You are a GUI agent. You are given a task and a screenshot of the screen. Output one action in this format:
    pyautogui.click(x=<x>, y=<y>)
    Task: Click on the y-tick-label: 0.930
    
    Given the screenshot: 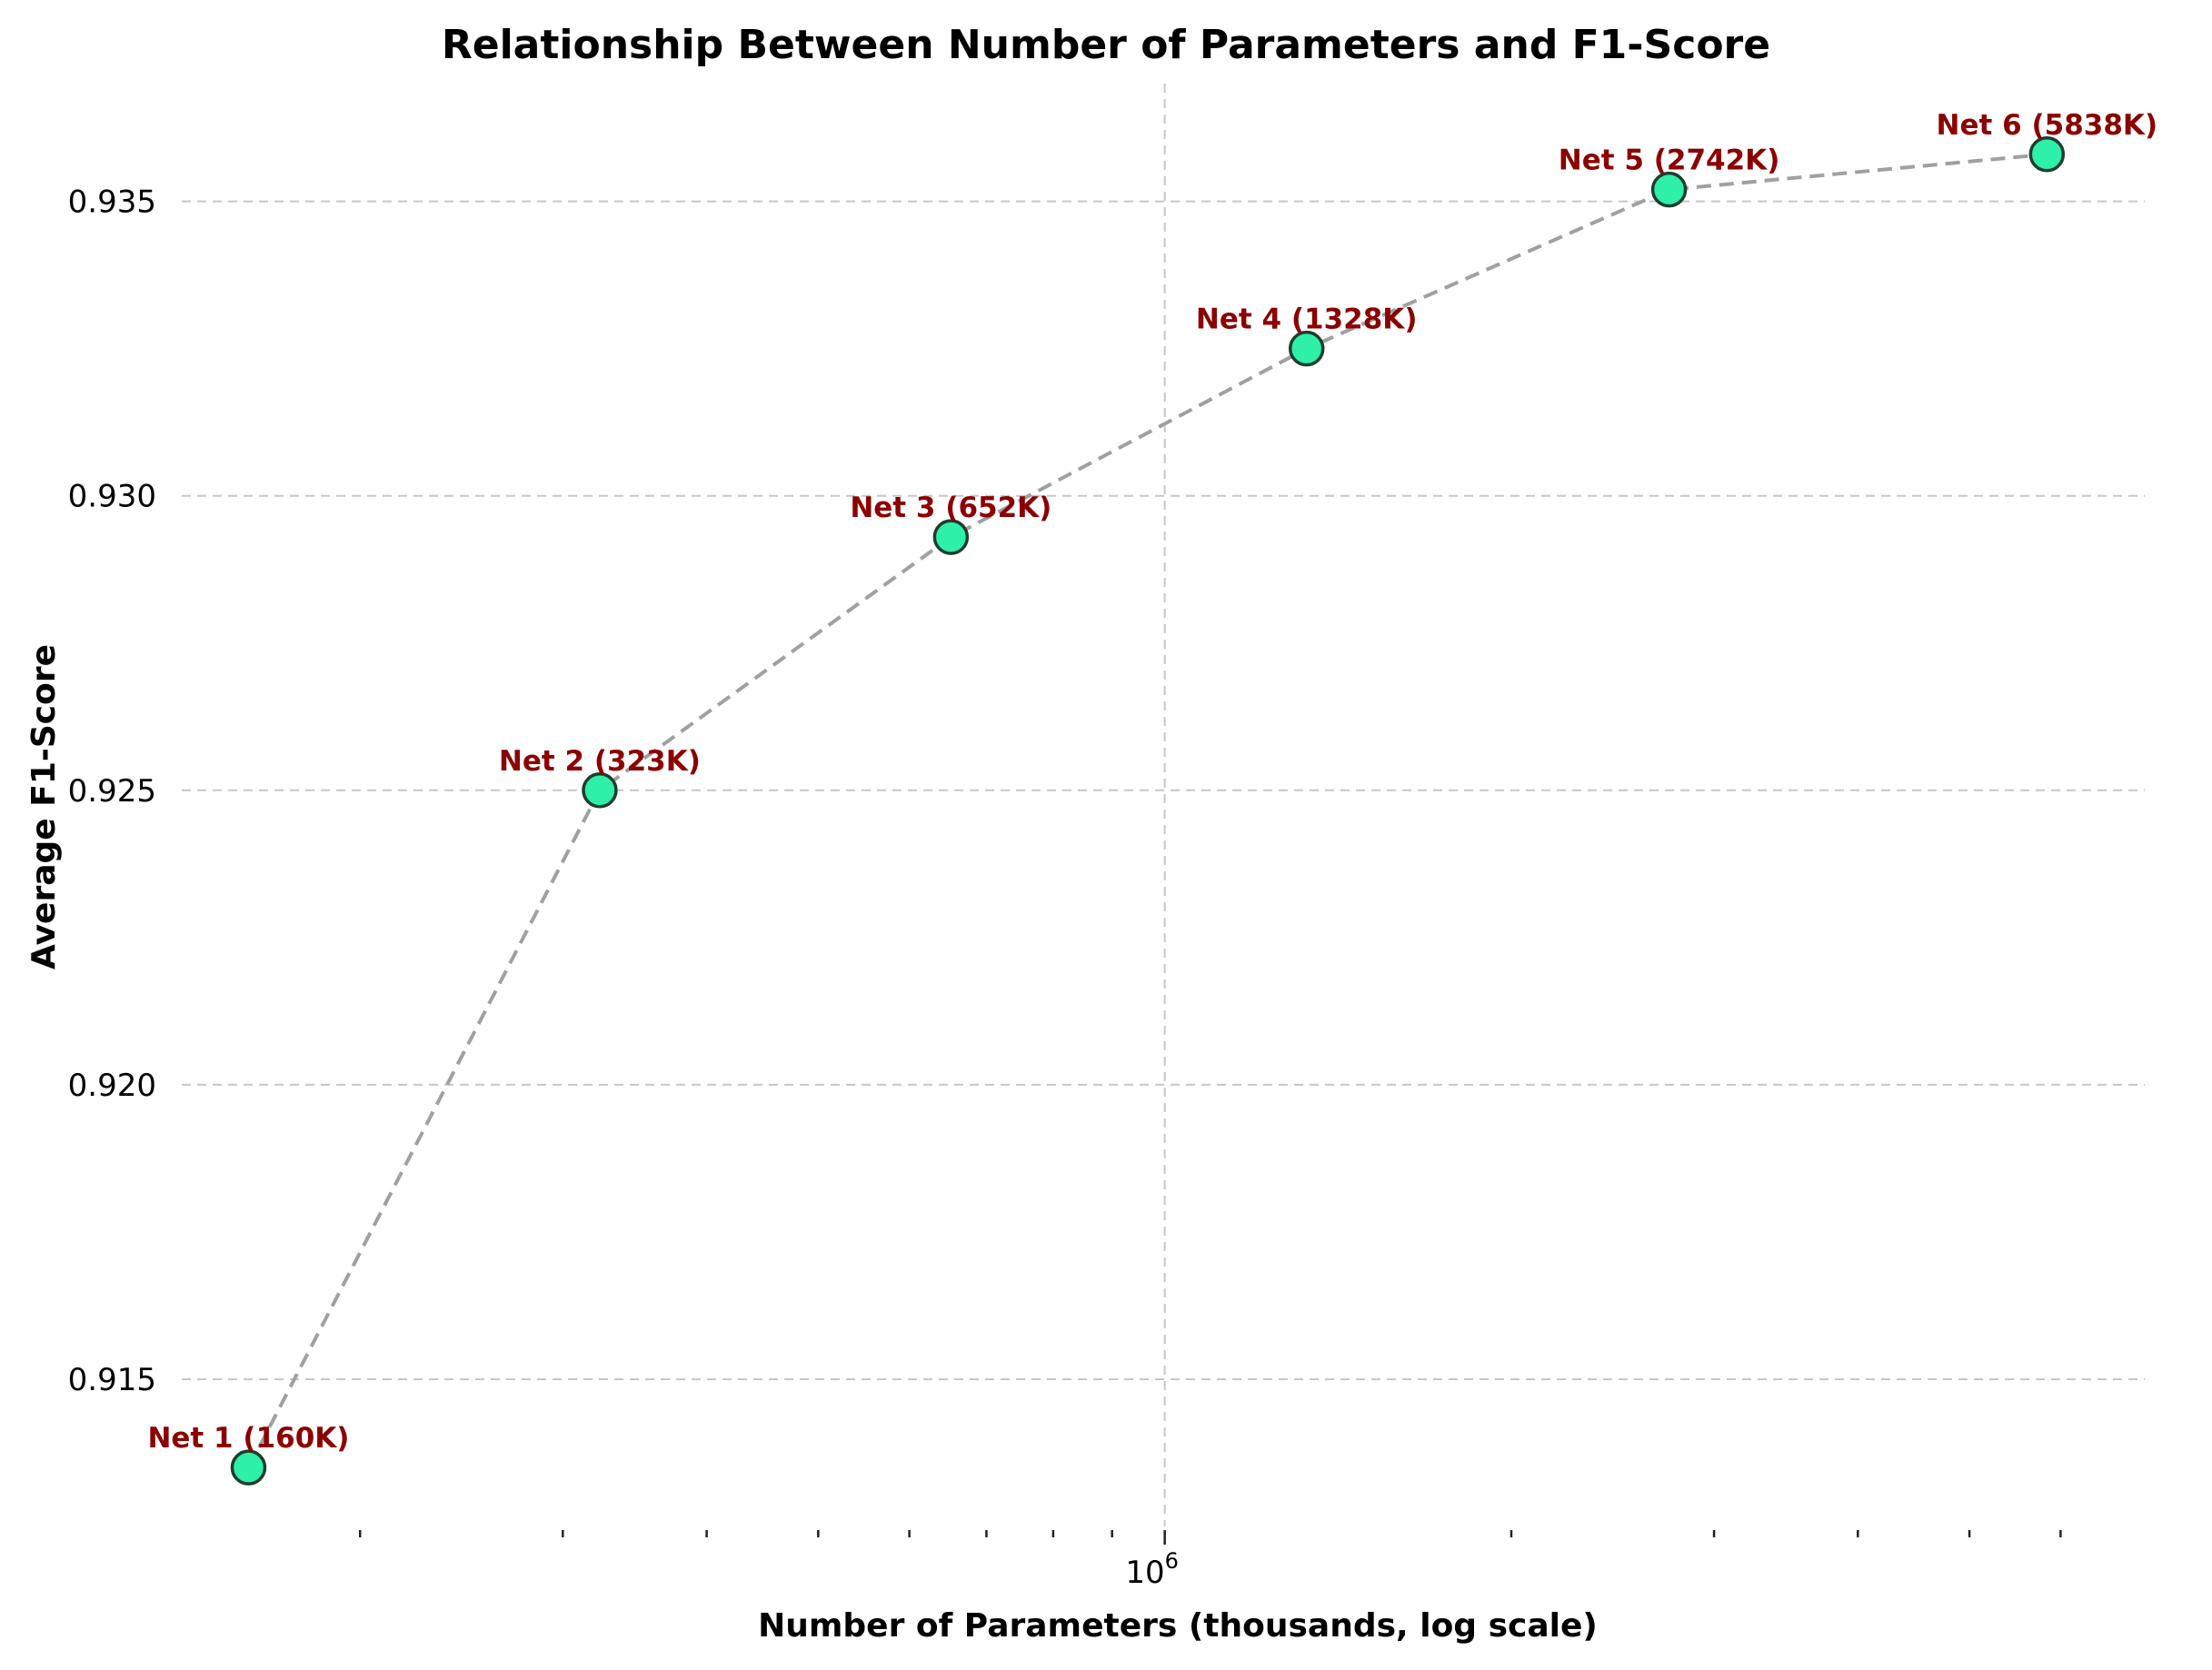 What is the action you would take?
    pyautogui.click(x=112, y=497)
    